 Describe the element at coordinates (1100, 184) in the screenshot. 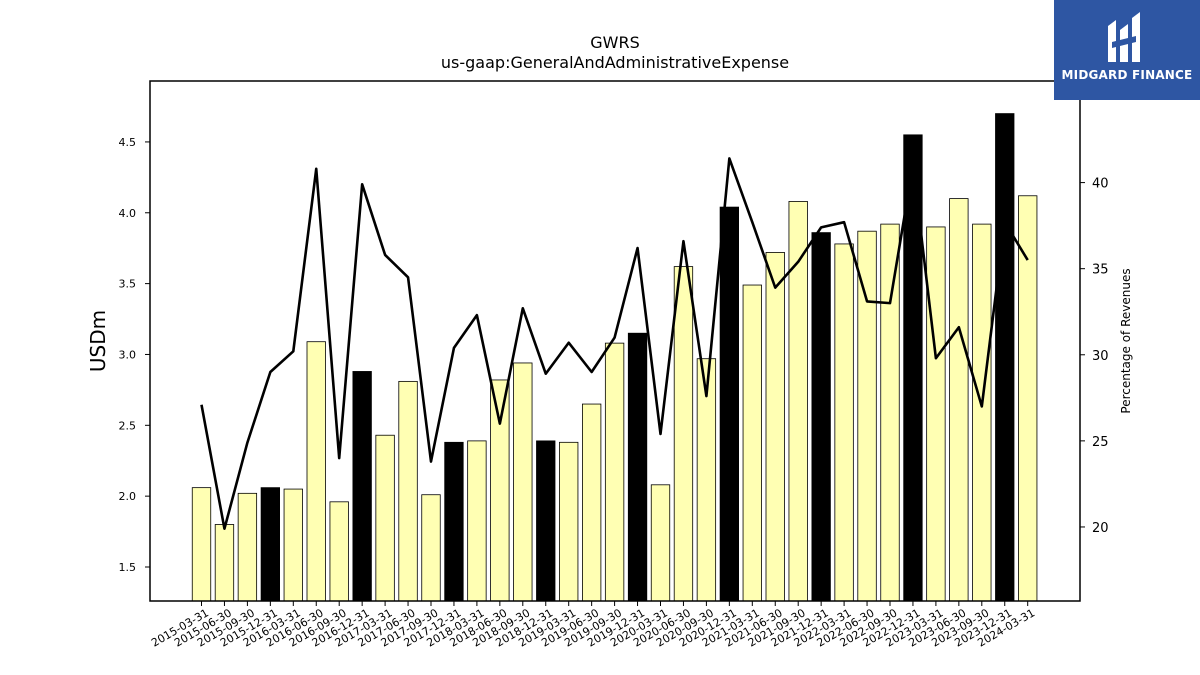

I see `y2-tick-label: 40` at that location.